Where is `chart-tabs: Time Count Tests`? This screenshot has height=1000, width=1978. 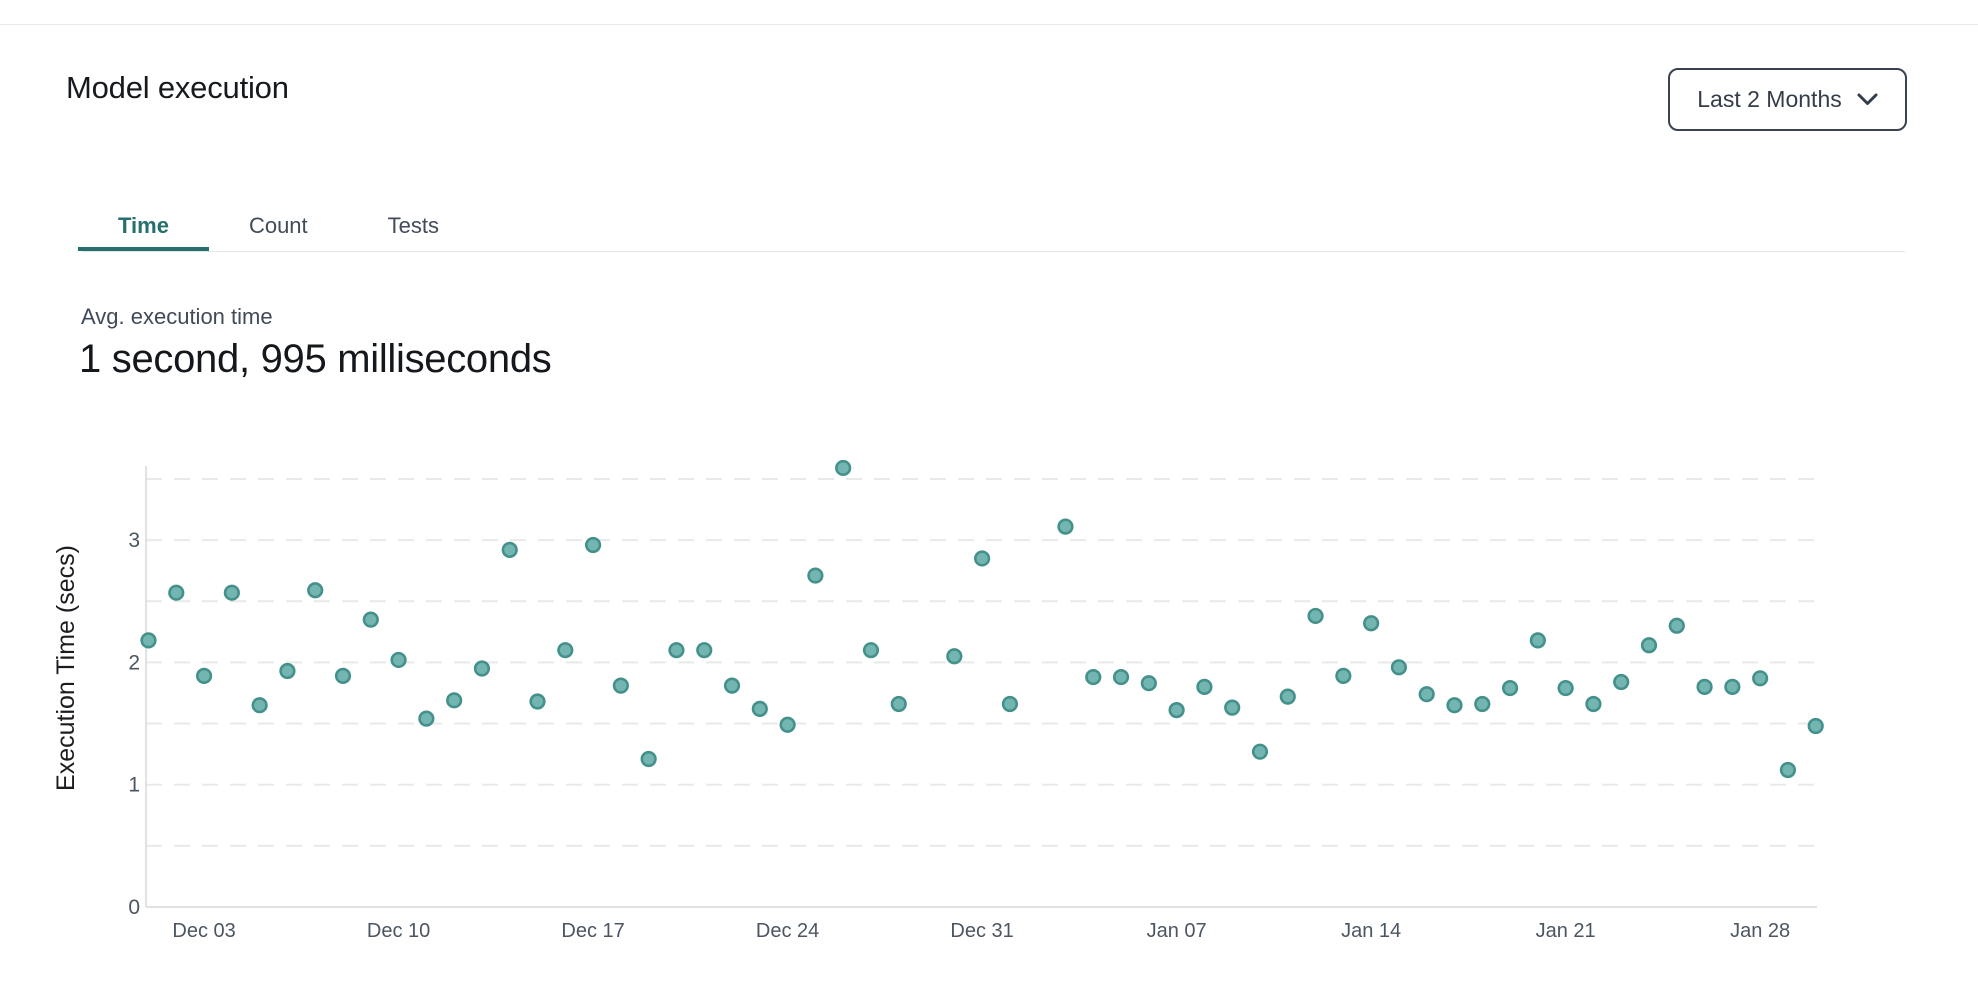 chart-tabs: Time Count Tests is located at coordinates (278, 226).